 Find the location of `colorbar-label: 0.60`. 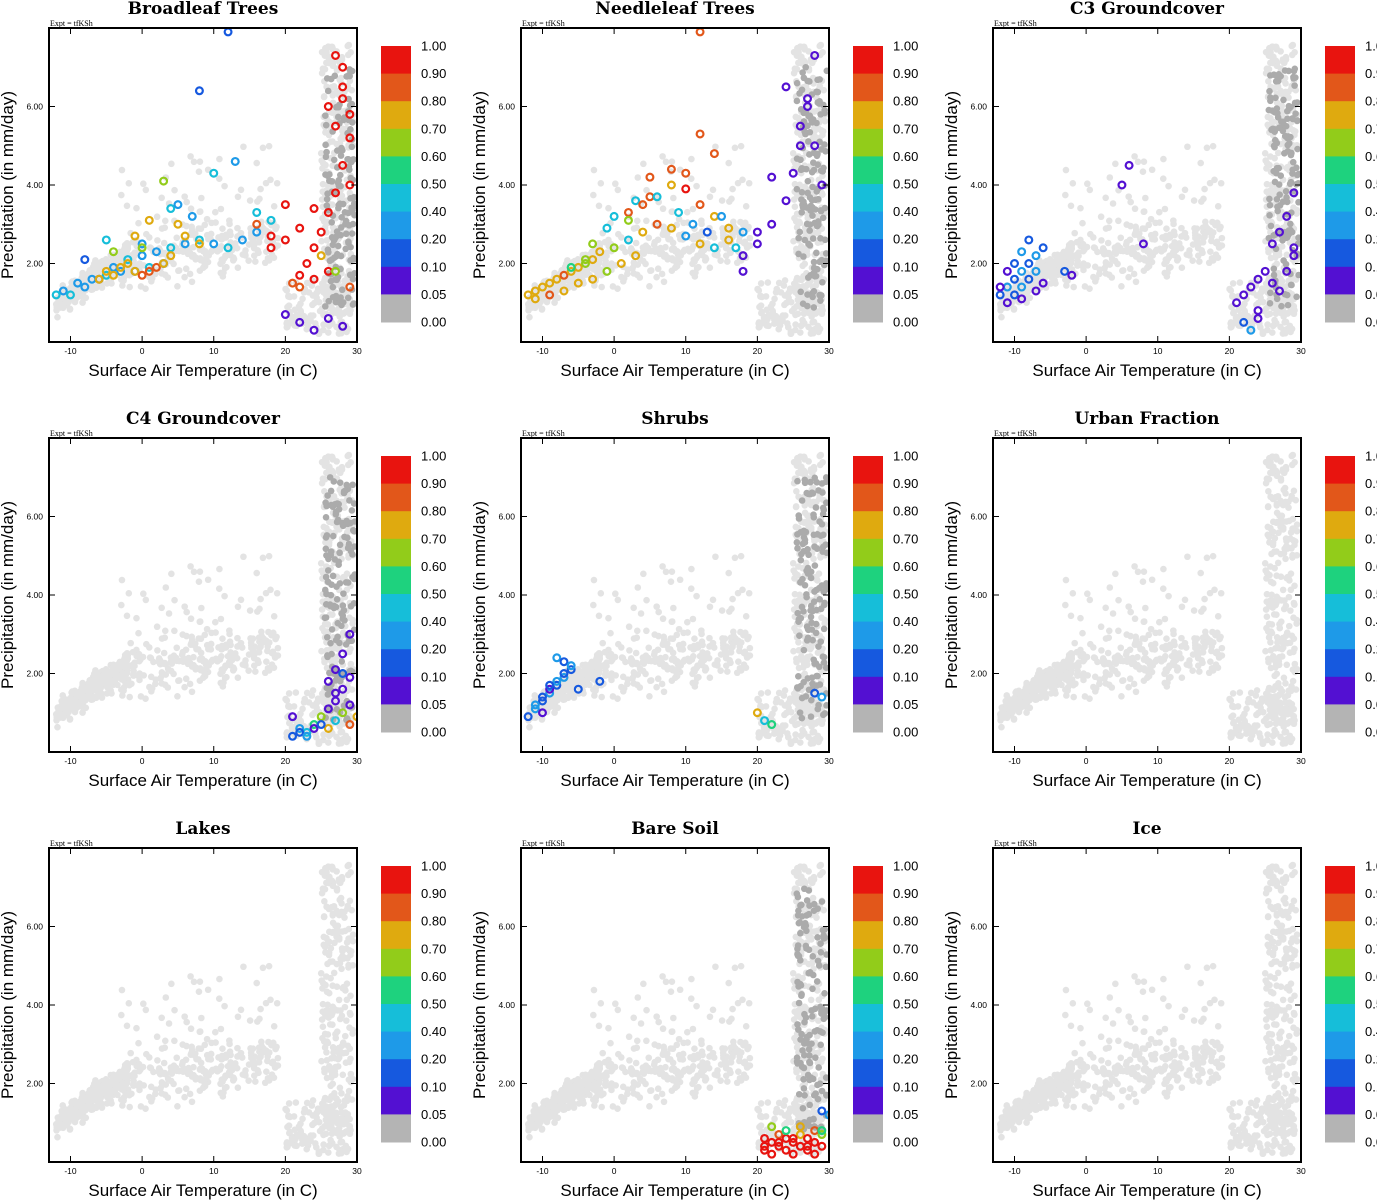

colorbar-label: 0.60 is located at coordinates (905, 156).